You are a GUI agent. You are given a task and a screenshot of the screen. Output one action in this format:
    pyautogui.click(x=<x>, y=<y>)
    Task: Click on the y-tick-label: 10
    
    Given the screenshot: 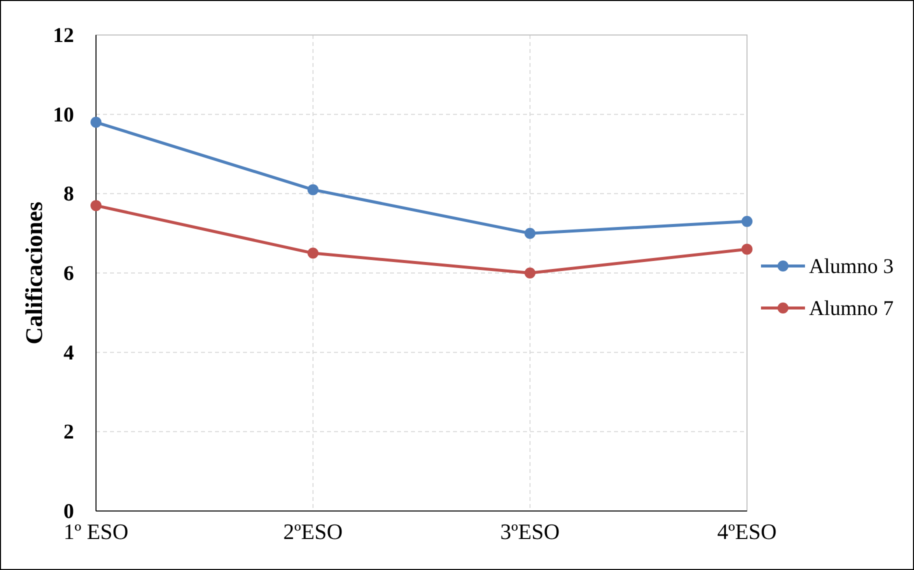 What is the action you would take?
    pyautogui.click(x=63, y=114)
    